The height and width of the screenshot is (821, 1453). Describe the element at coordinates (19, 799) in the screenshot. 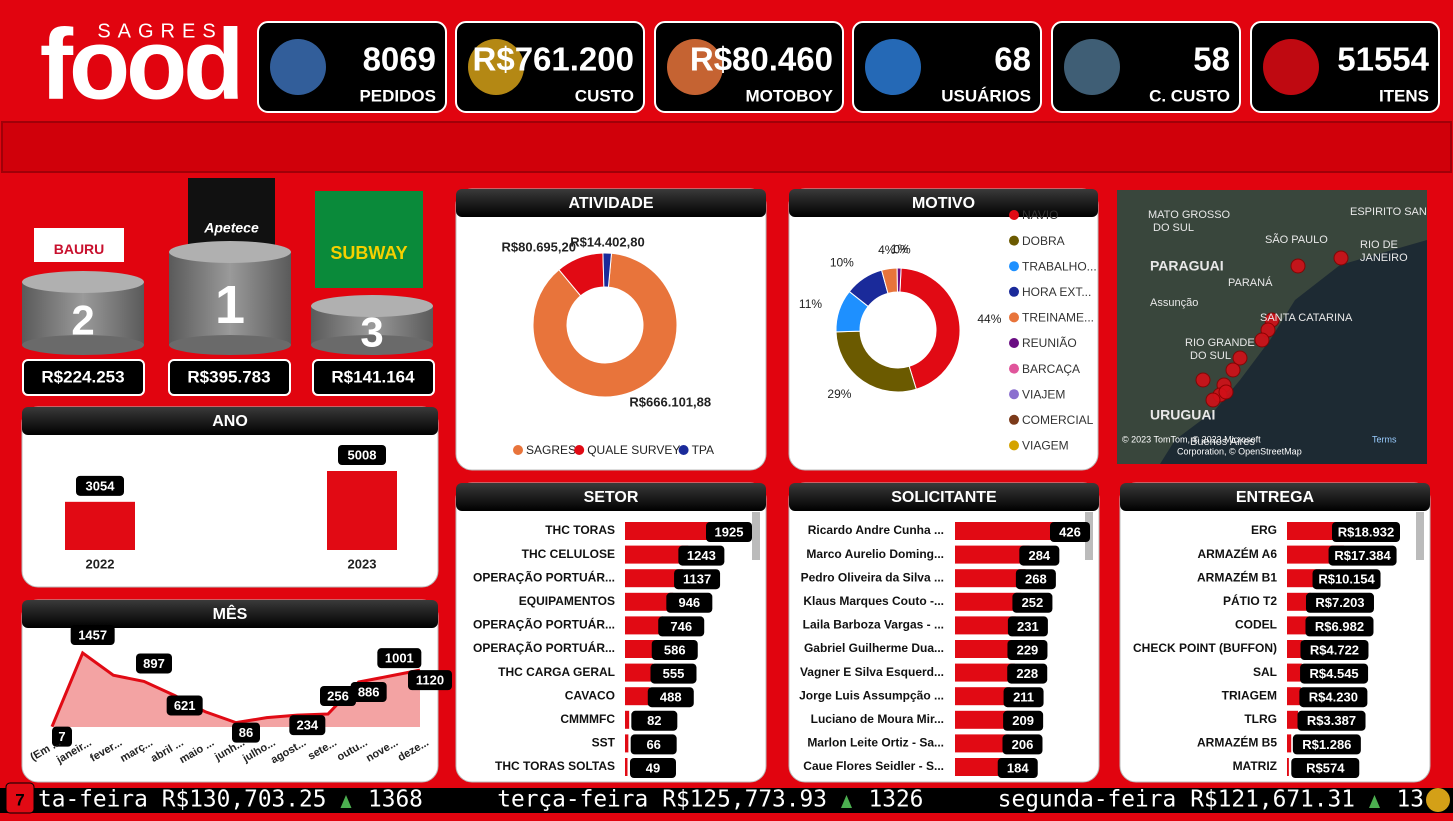

I see `calendar-day: 7` at that location.